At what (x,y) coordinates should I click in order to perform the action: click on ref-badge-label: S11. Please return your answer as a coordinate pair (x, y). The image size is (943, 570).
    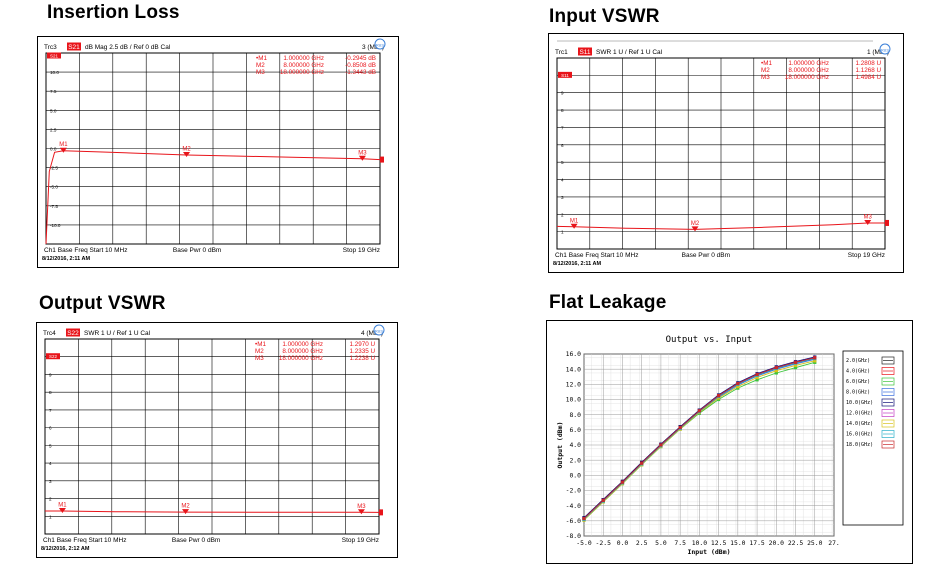
    Looking at the image, I should click on (565, 75).